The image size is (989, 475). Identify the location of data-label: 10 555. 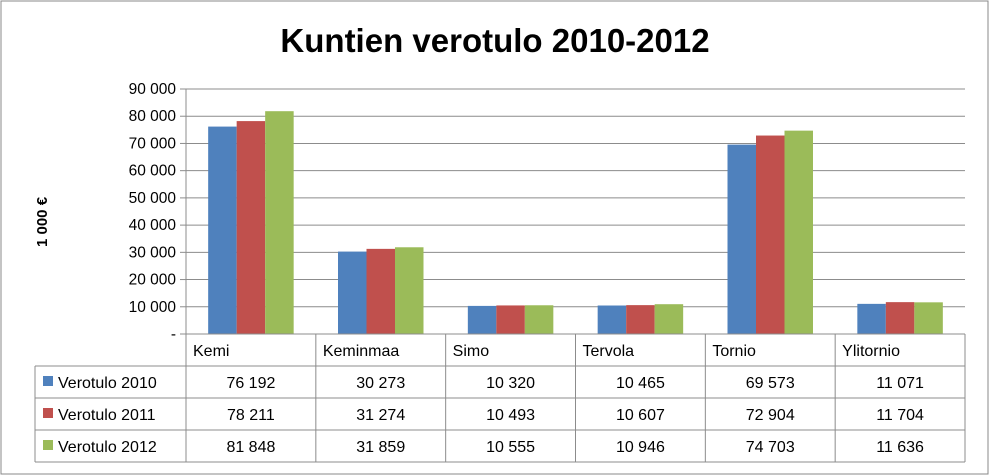
(510, 447).